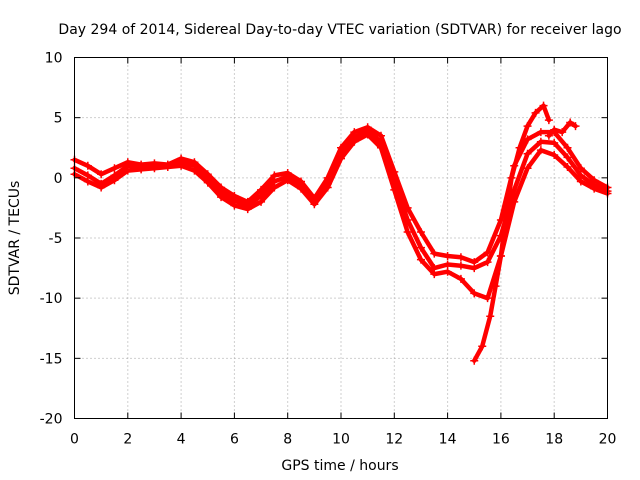 The width and height of the screenshot is (640, 480). Describe the element at coordinates (51, 299) in the screenshot. I see `y-tick-label: -10` at that location.